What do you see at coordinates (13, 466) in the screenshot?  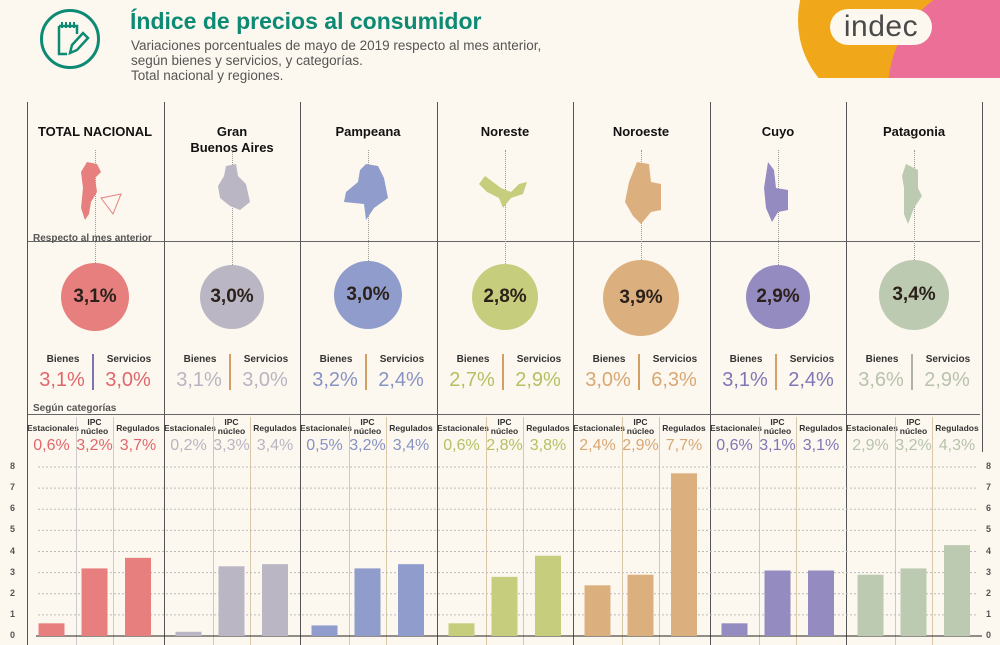 I see `y-tick-label-left: 8` at bounding box center [13, 466].